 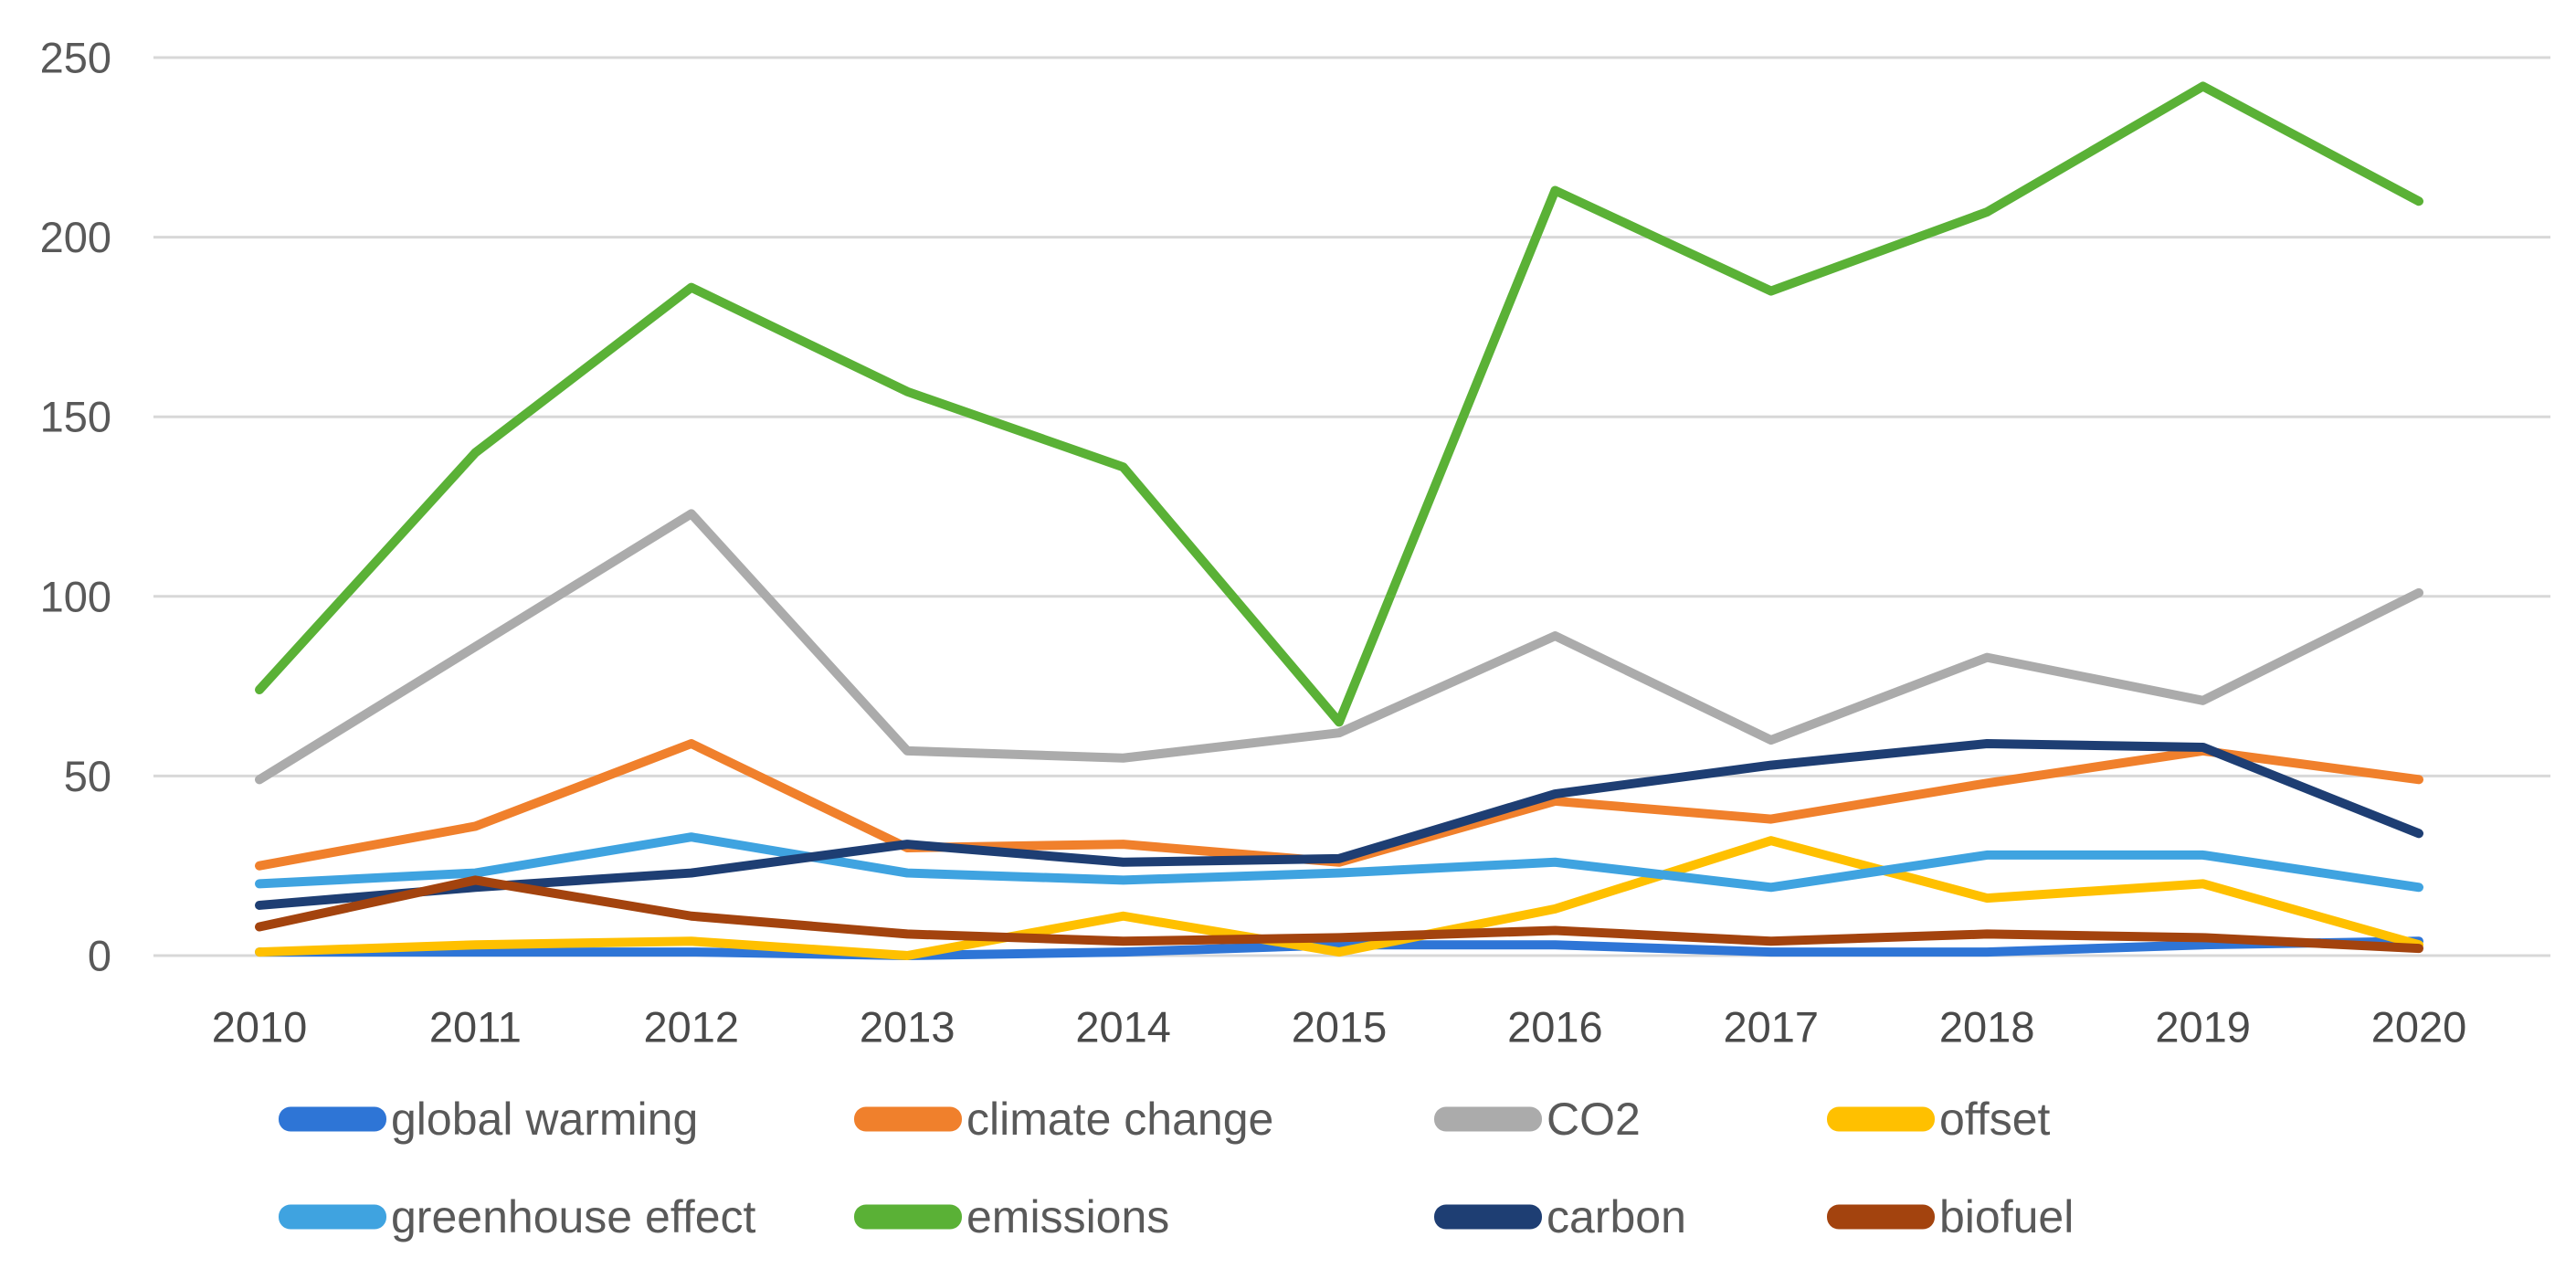 What do you see at coordinates (908, 1217) in the screenshot?
I see `legend-swatch-emissions` at bounding box center [908, 1217].